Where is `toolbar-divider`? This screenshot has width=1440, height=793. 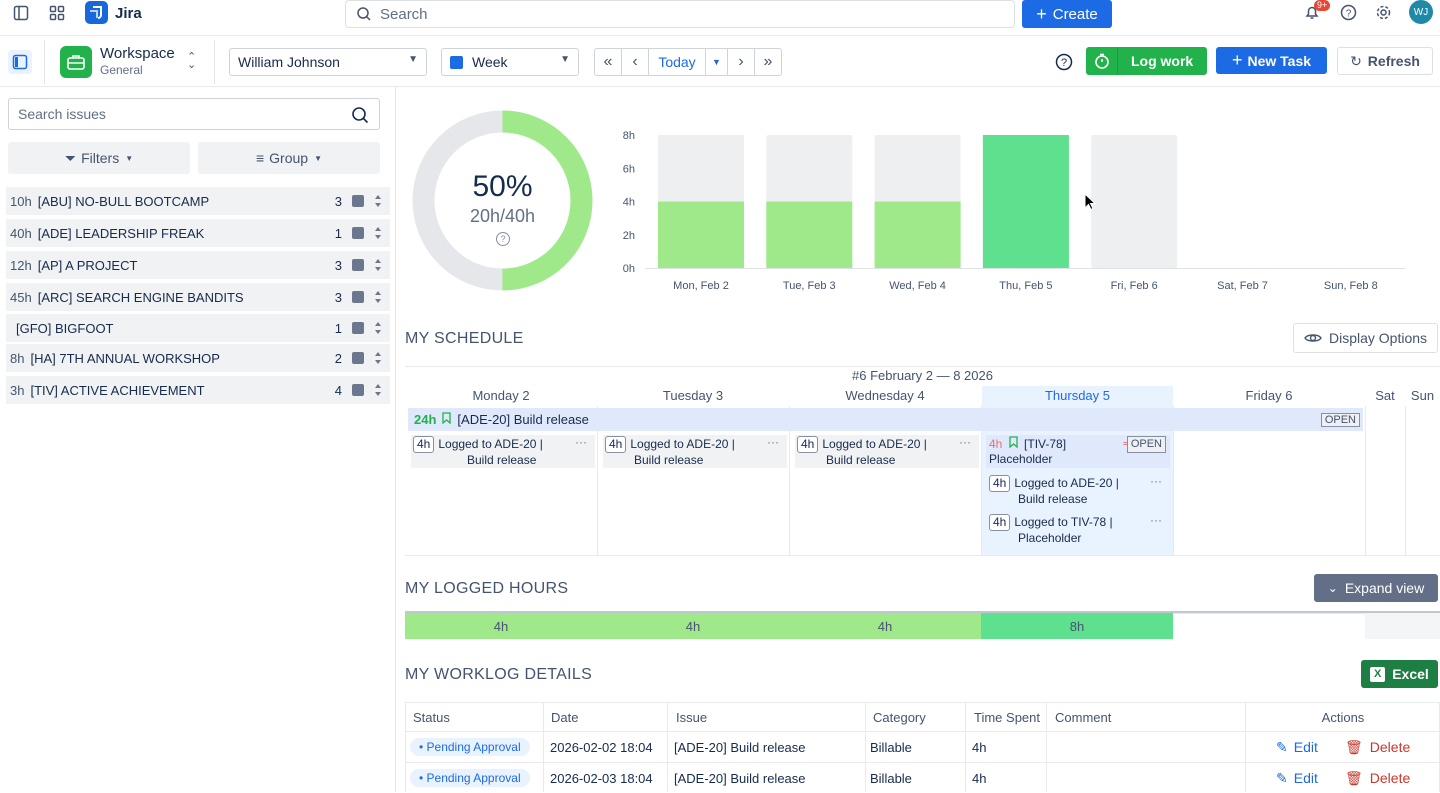
toolbar-divider is located at coordinates (214, 62).